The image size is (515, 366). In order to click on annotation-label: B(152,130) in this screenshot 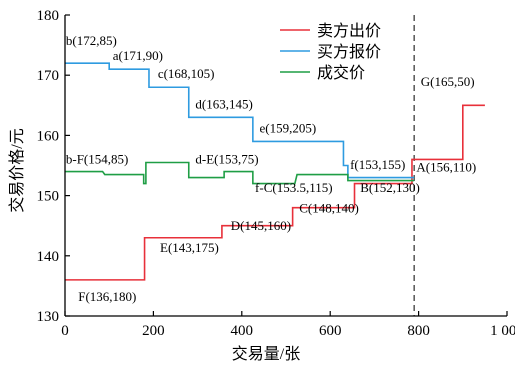, I will do `click(390, 187)`.